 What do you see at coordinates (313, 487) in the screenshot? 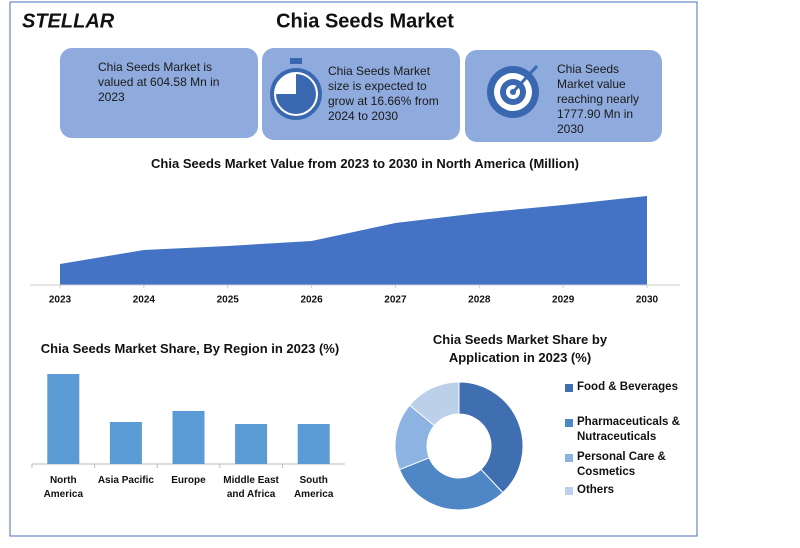
I see `x-tick-label: South America` at bounding box center [313, 487].